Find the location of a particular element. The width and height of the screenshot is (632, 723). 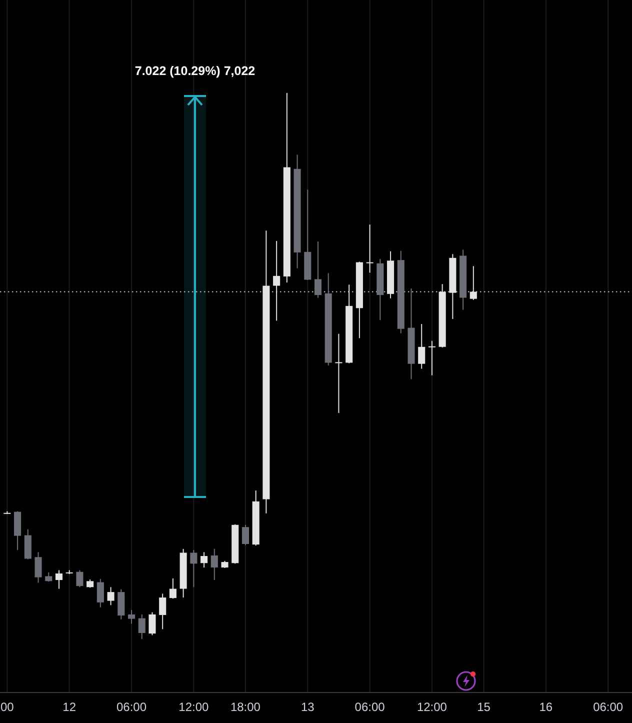

x-tick-label: 16 is located at coordinates (546, 707).